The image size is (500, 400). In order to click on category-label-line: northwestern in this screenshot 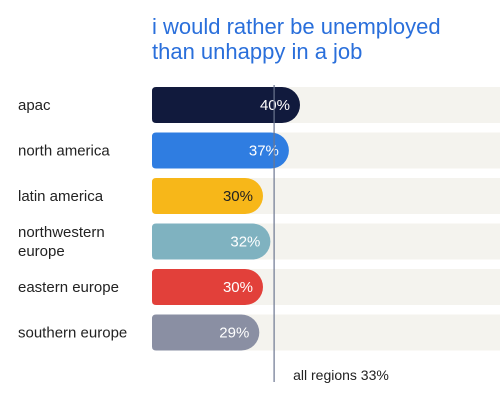, I will do `click(61, 232)`.